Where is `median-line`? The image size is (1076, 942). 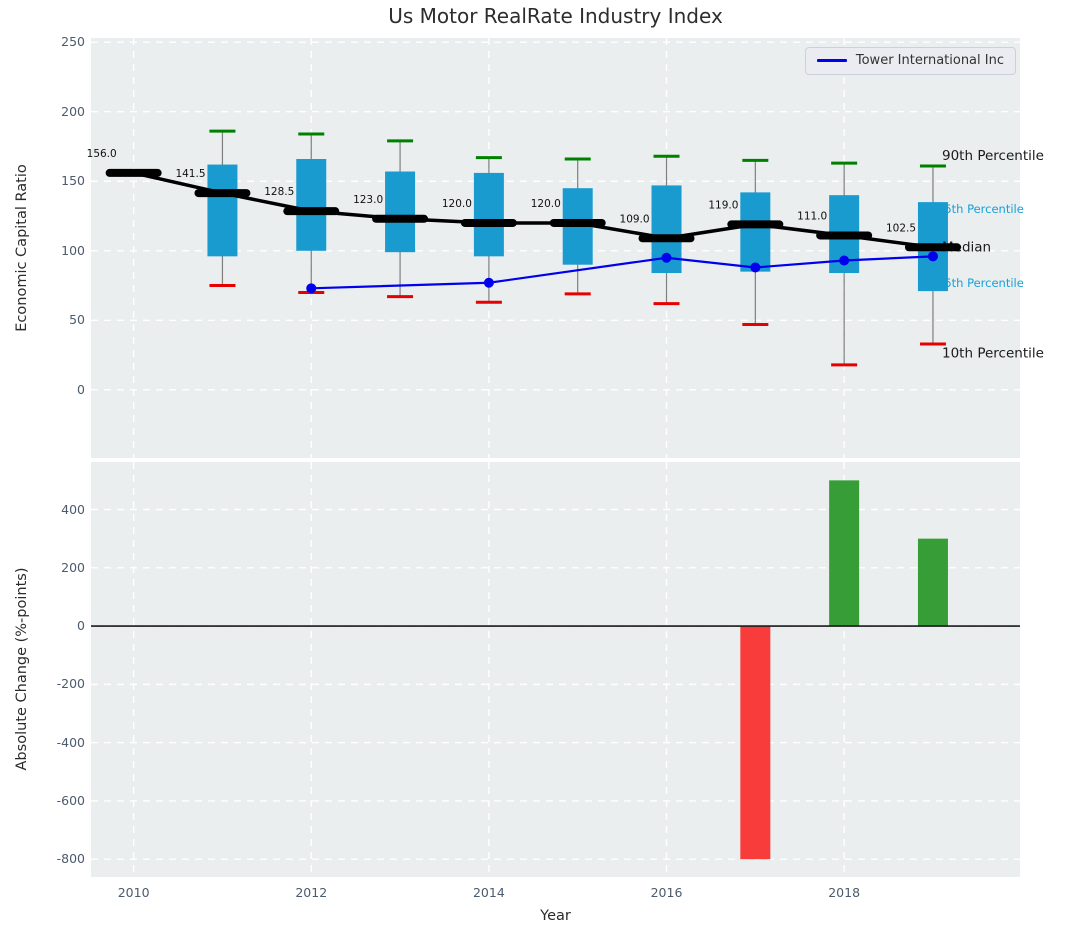
median-line is located at coordinates (533, 210).